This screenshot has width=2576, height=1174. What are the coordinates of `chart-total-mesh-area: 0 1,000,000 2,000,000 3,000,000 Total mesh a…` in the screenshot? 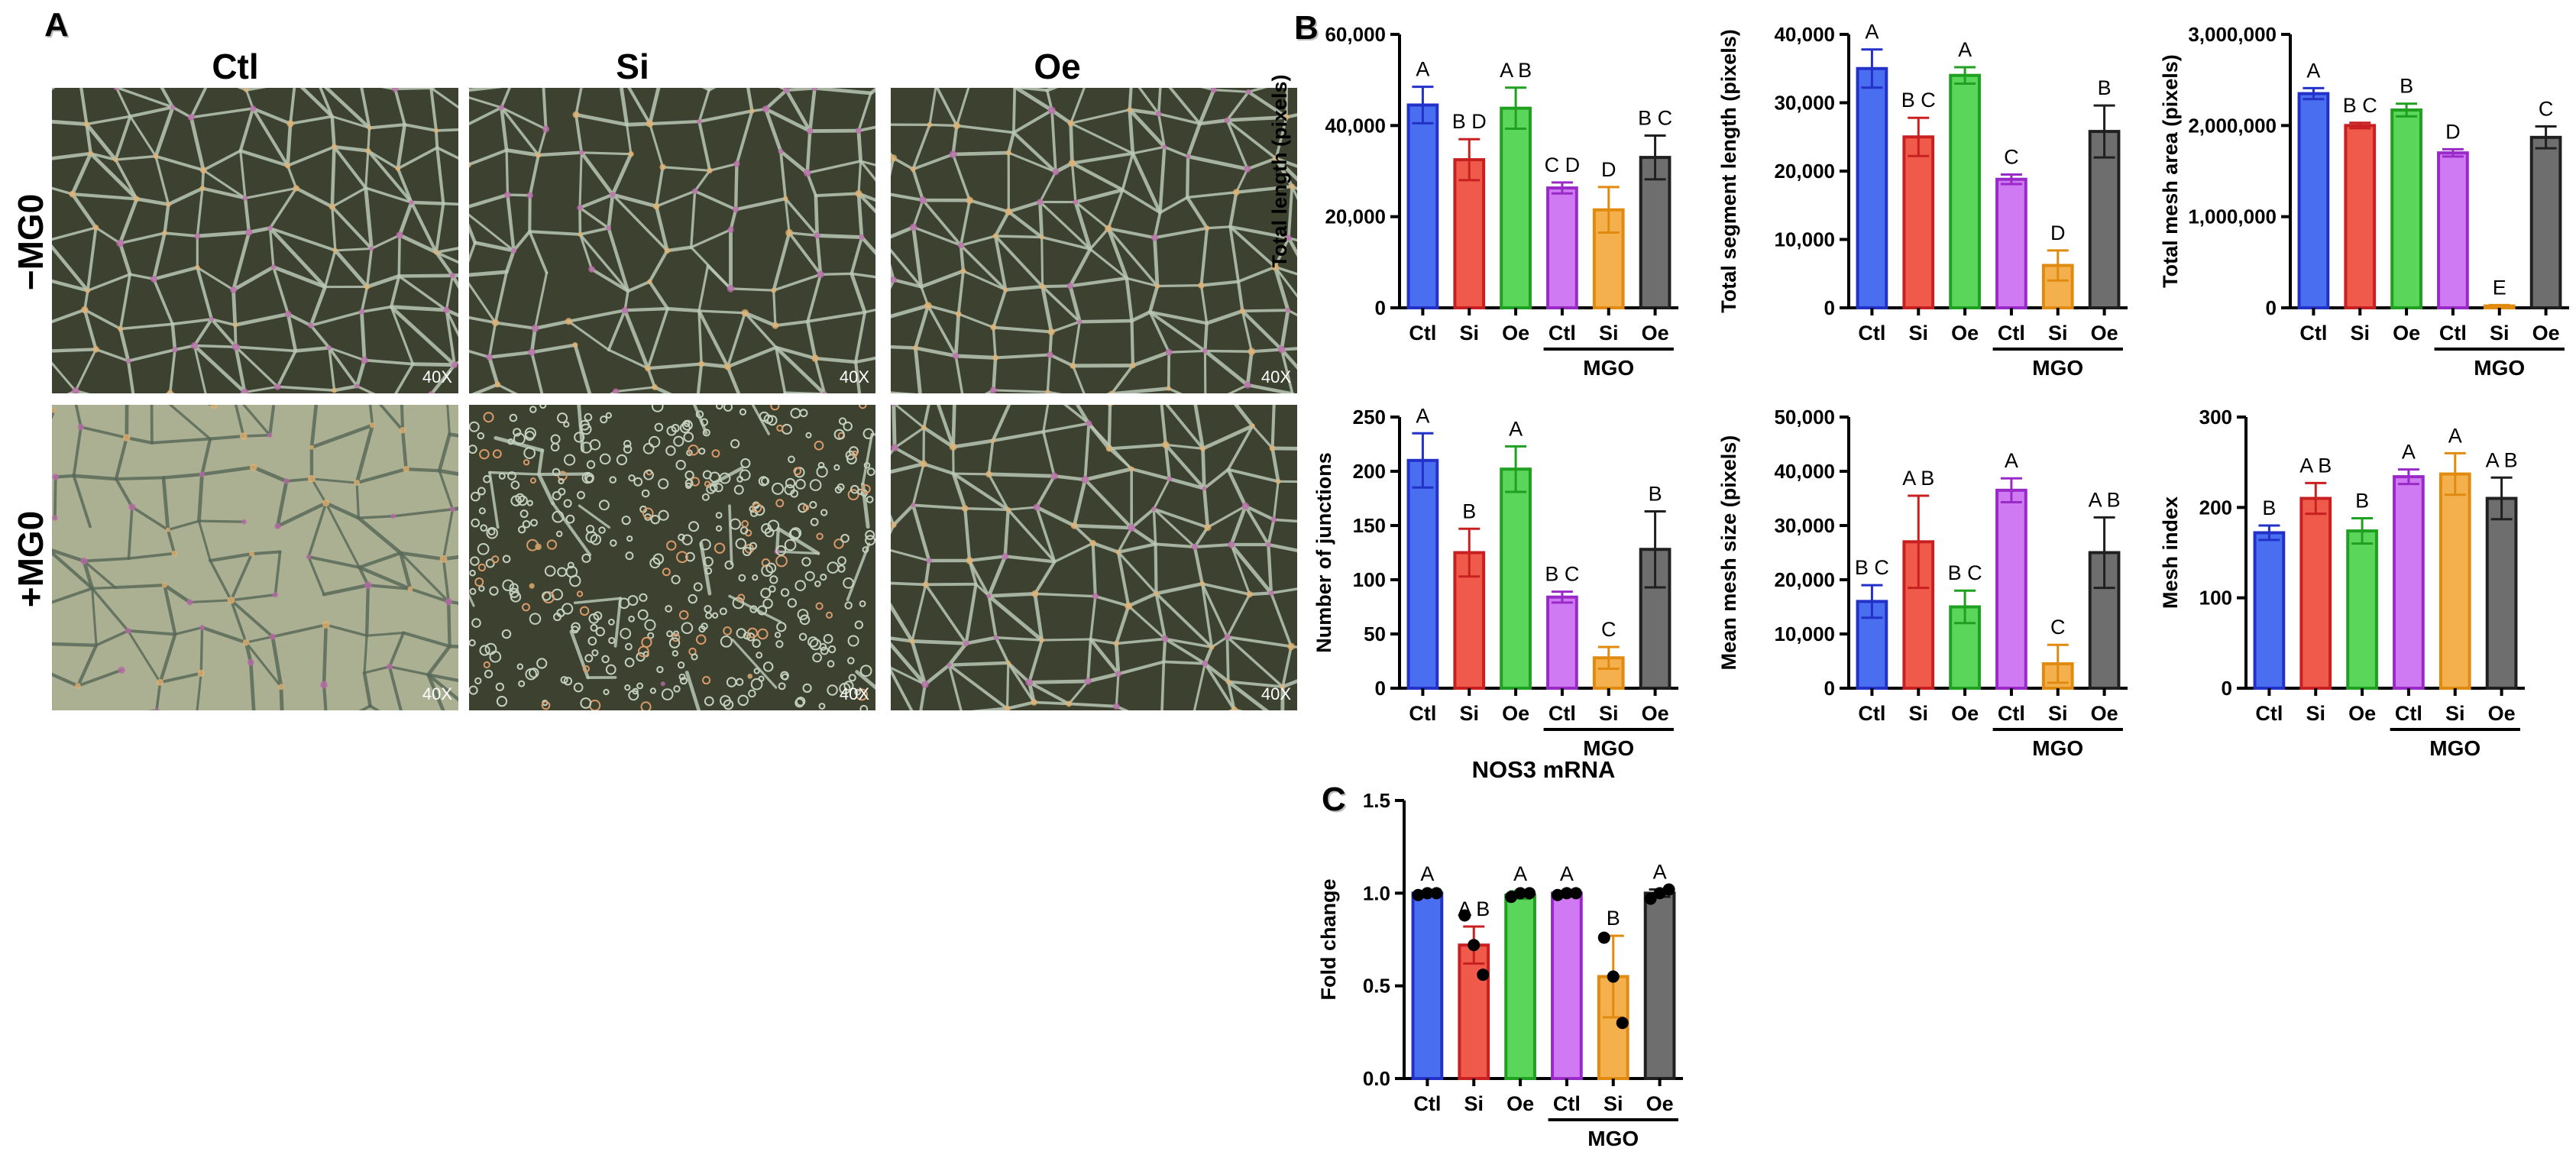 It's located at (2364, 201).